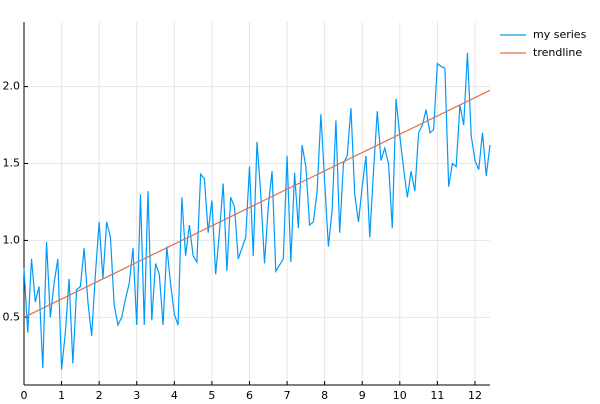  Describe the element at coordinates (557, 52) in the screenshot. I see `legend-label: trendline` at that location.